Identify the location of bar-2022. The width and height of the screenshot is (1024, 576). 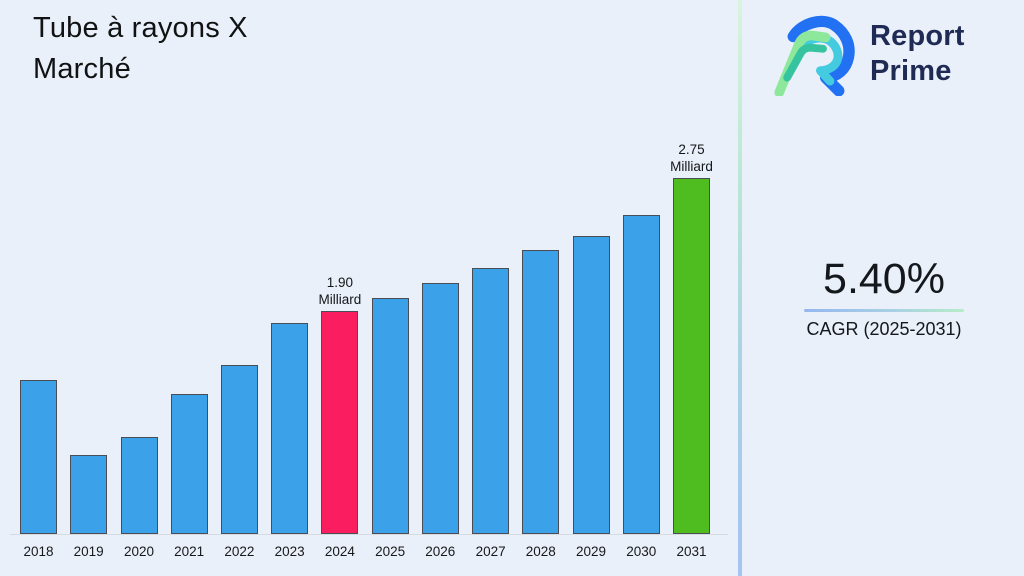
(239, 449).